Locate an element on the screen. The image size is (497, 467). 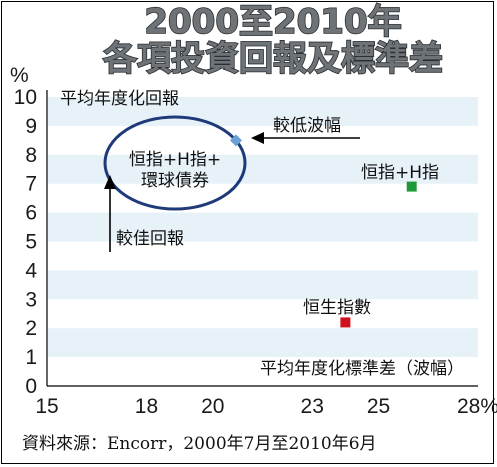
highlight-ellipse is located at coordinates (175, 163).